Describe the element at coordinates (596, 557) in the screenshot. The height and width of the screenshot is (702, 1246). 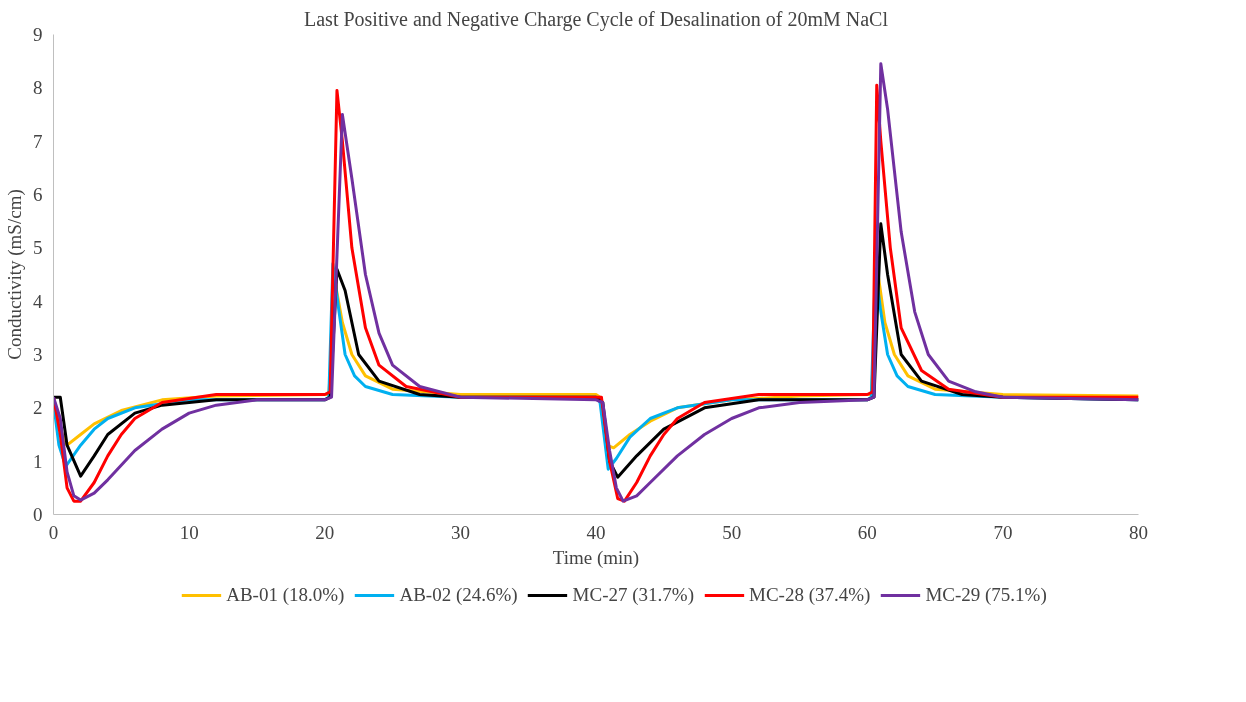
I see `x-axis-title: Time (min)` at that location.